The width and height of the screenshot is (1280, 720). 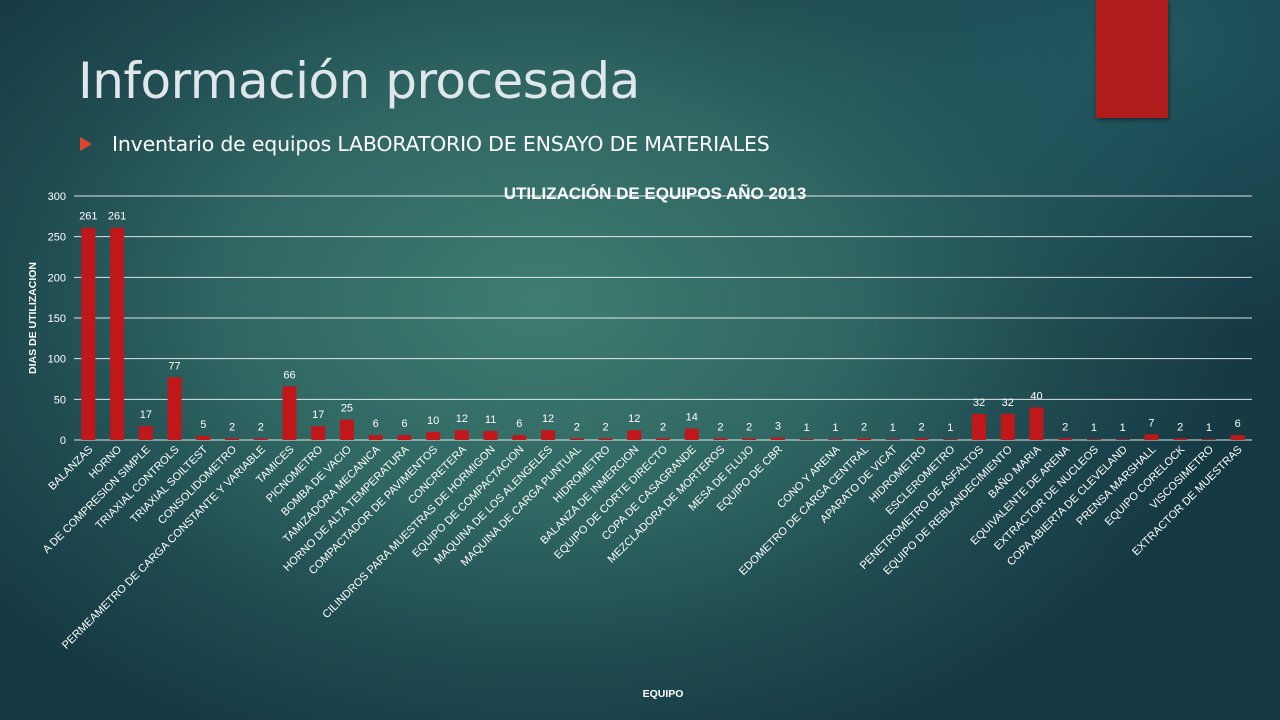 I want to click on y-tick-label: 200, so click(x=57, y=278).